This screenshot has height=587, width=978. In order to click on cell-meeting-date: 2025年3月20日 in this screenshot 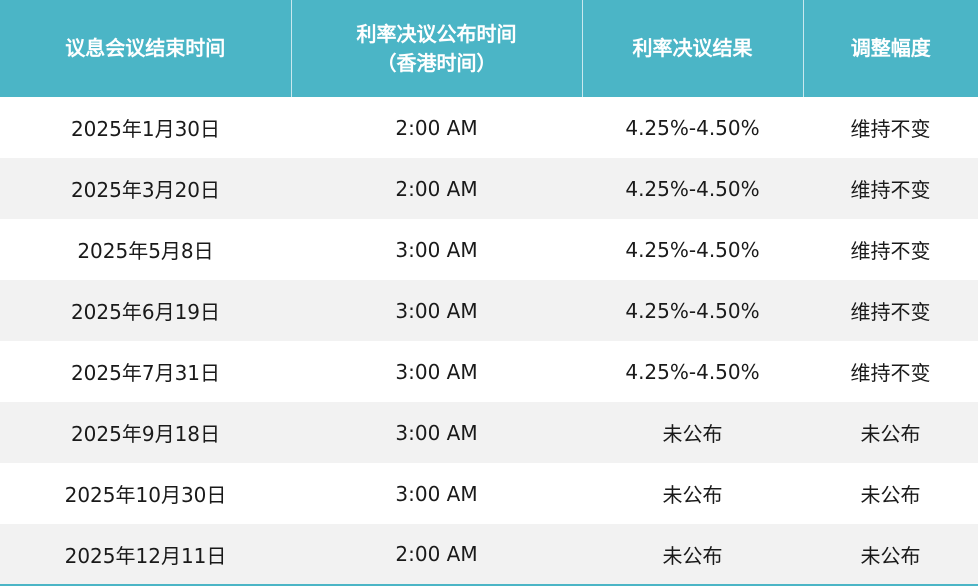, I will do `click(145, 190)`.